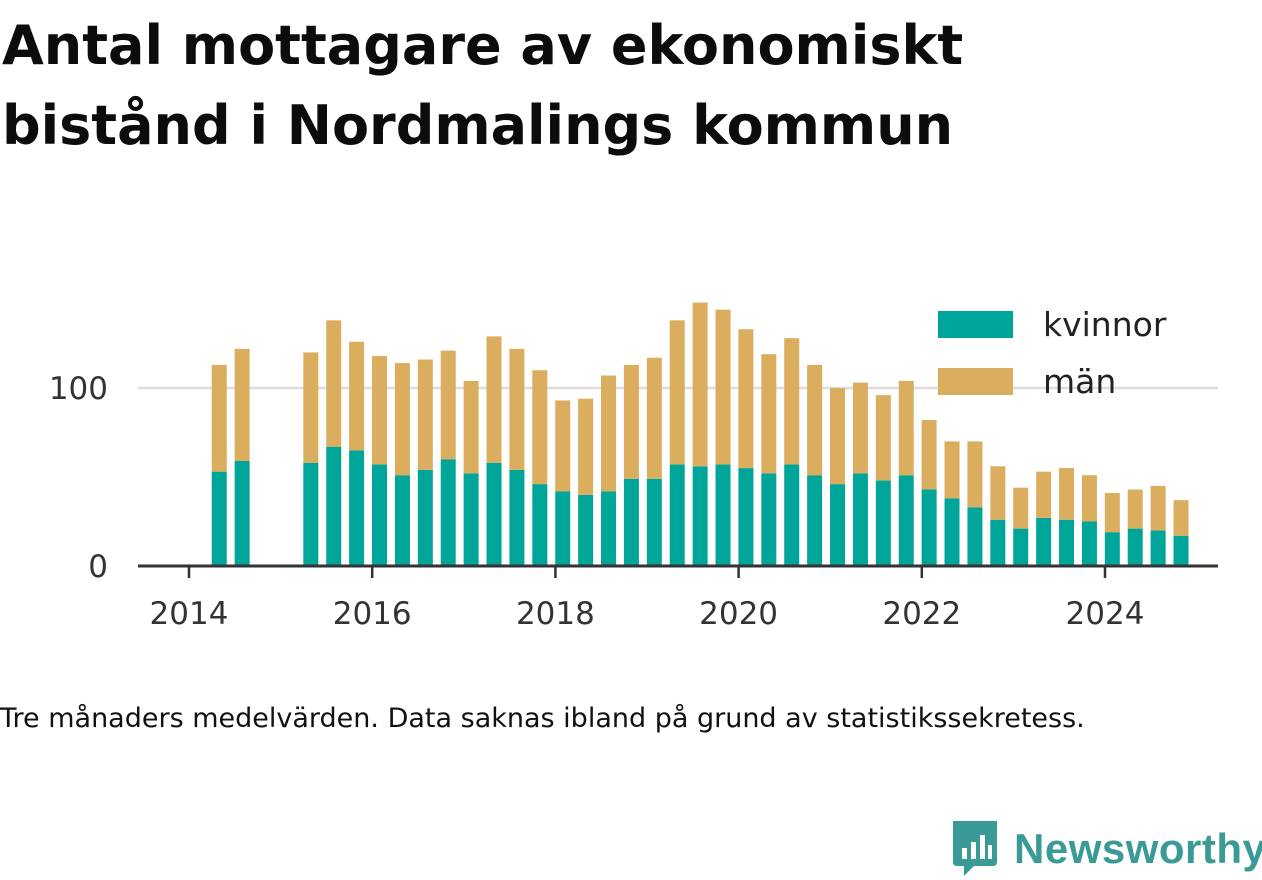  I want to click on legend-label: män, so click(1079, 381).